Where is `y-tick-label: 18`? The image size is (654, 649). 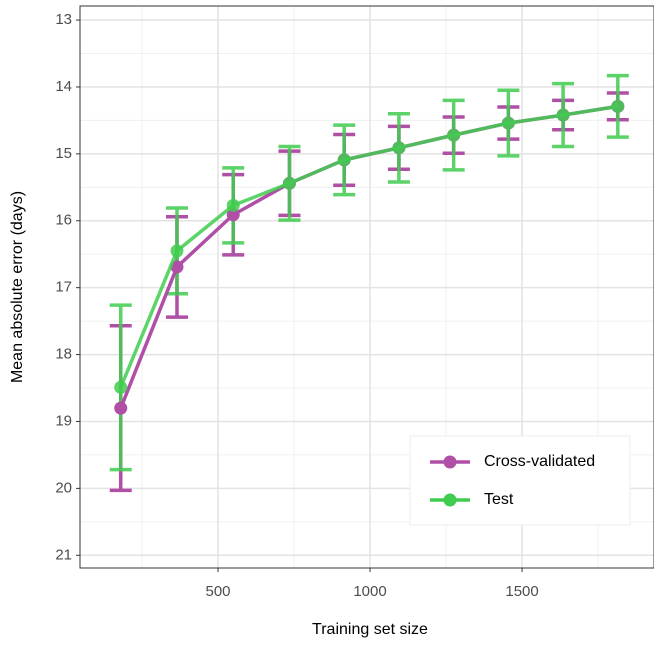 y-tick-label: 18 is located at coordinates (63, 354).